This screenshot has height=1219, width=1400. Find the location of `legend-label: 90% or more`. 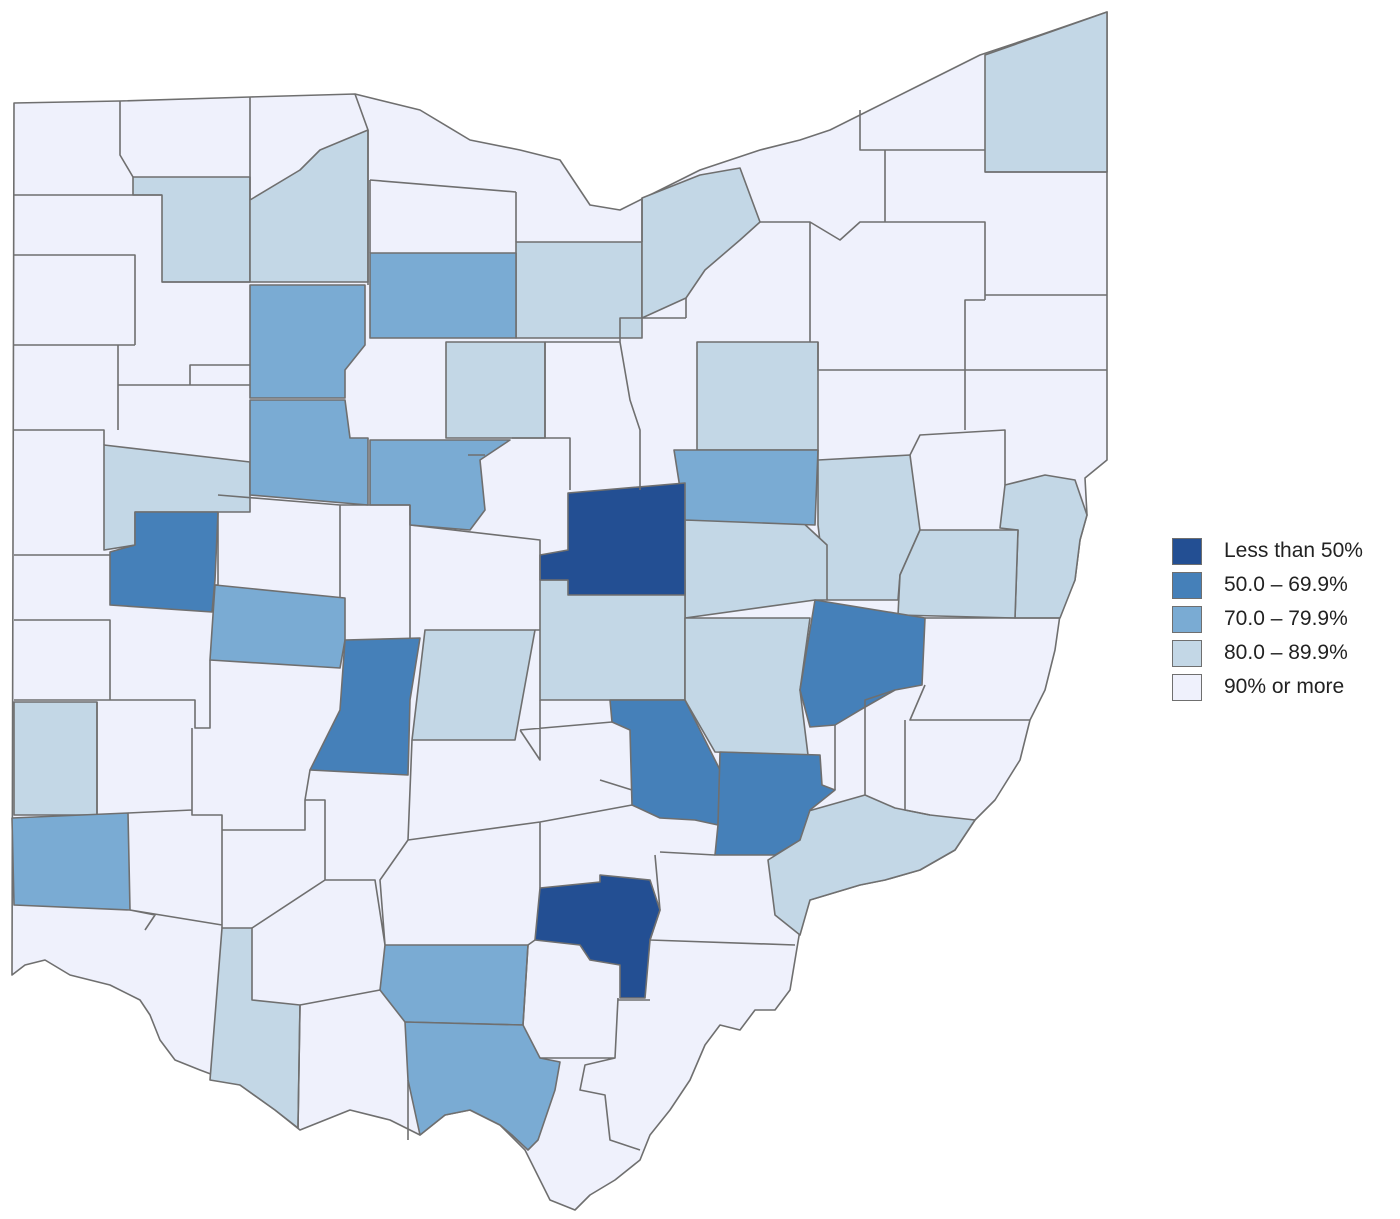

legend-label: 90% or more is located at coordinates (1284, 686).